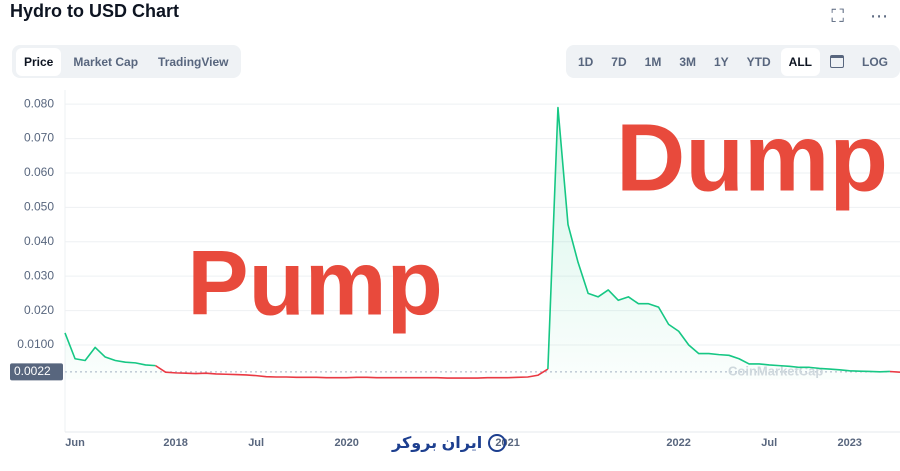 Image resolution: width=900 pixels, height=471 pixels. I want to click on y-tick-label: 0.030, so click(39, 275).